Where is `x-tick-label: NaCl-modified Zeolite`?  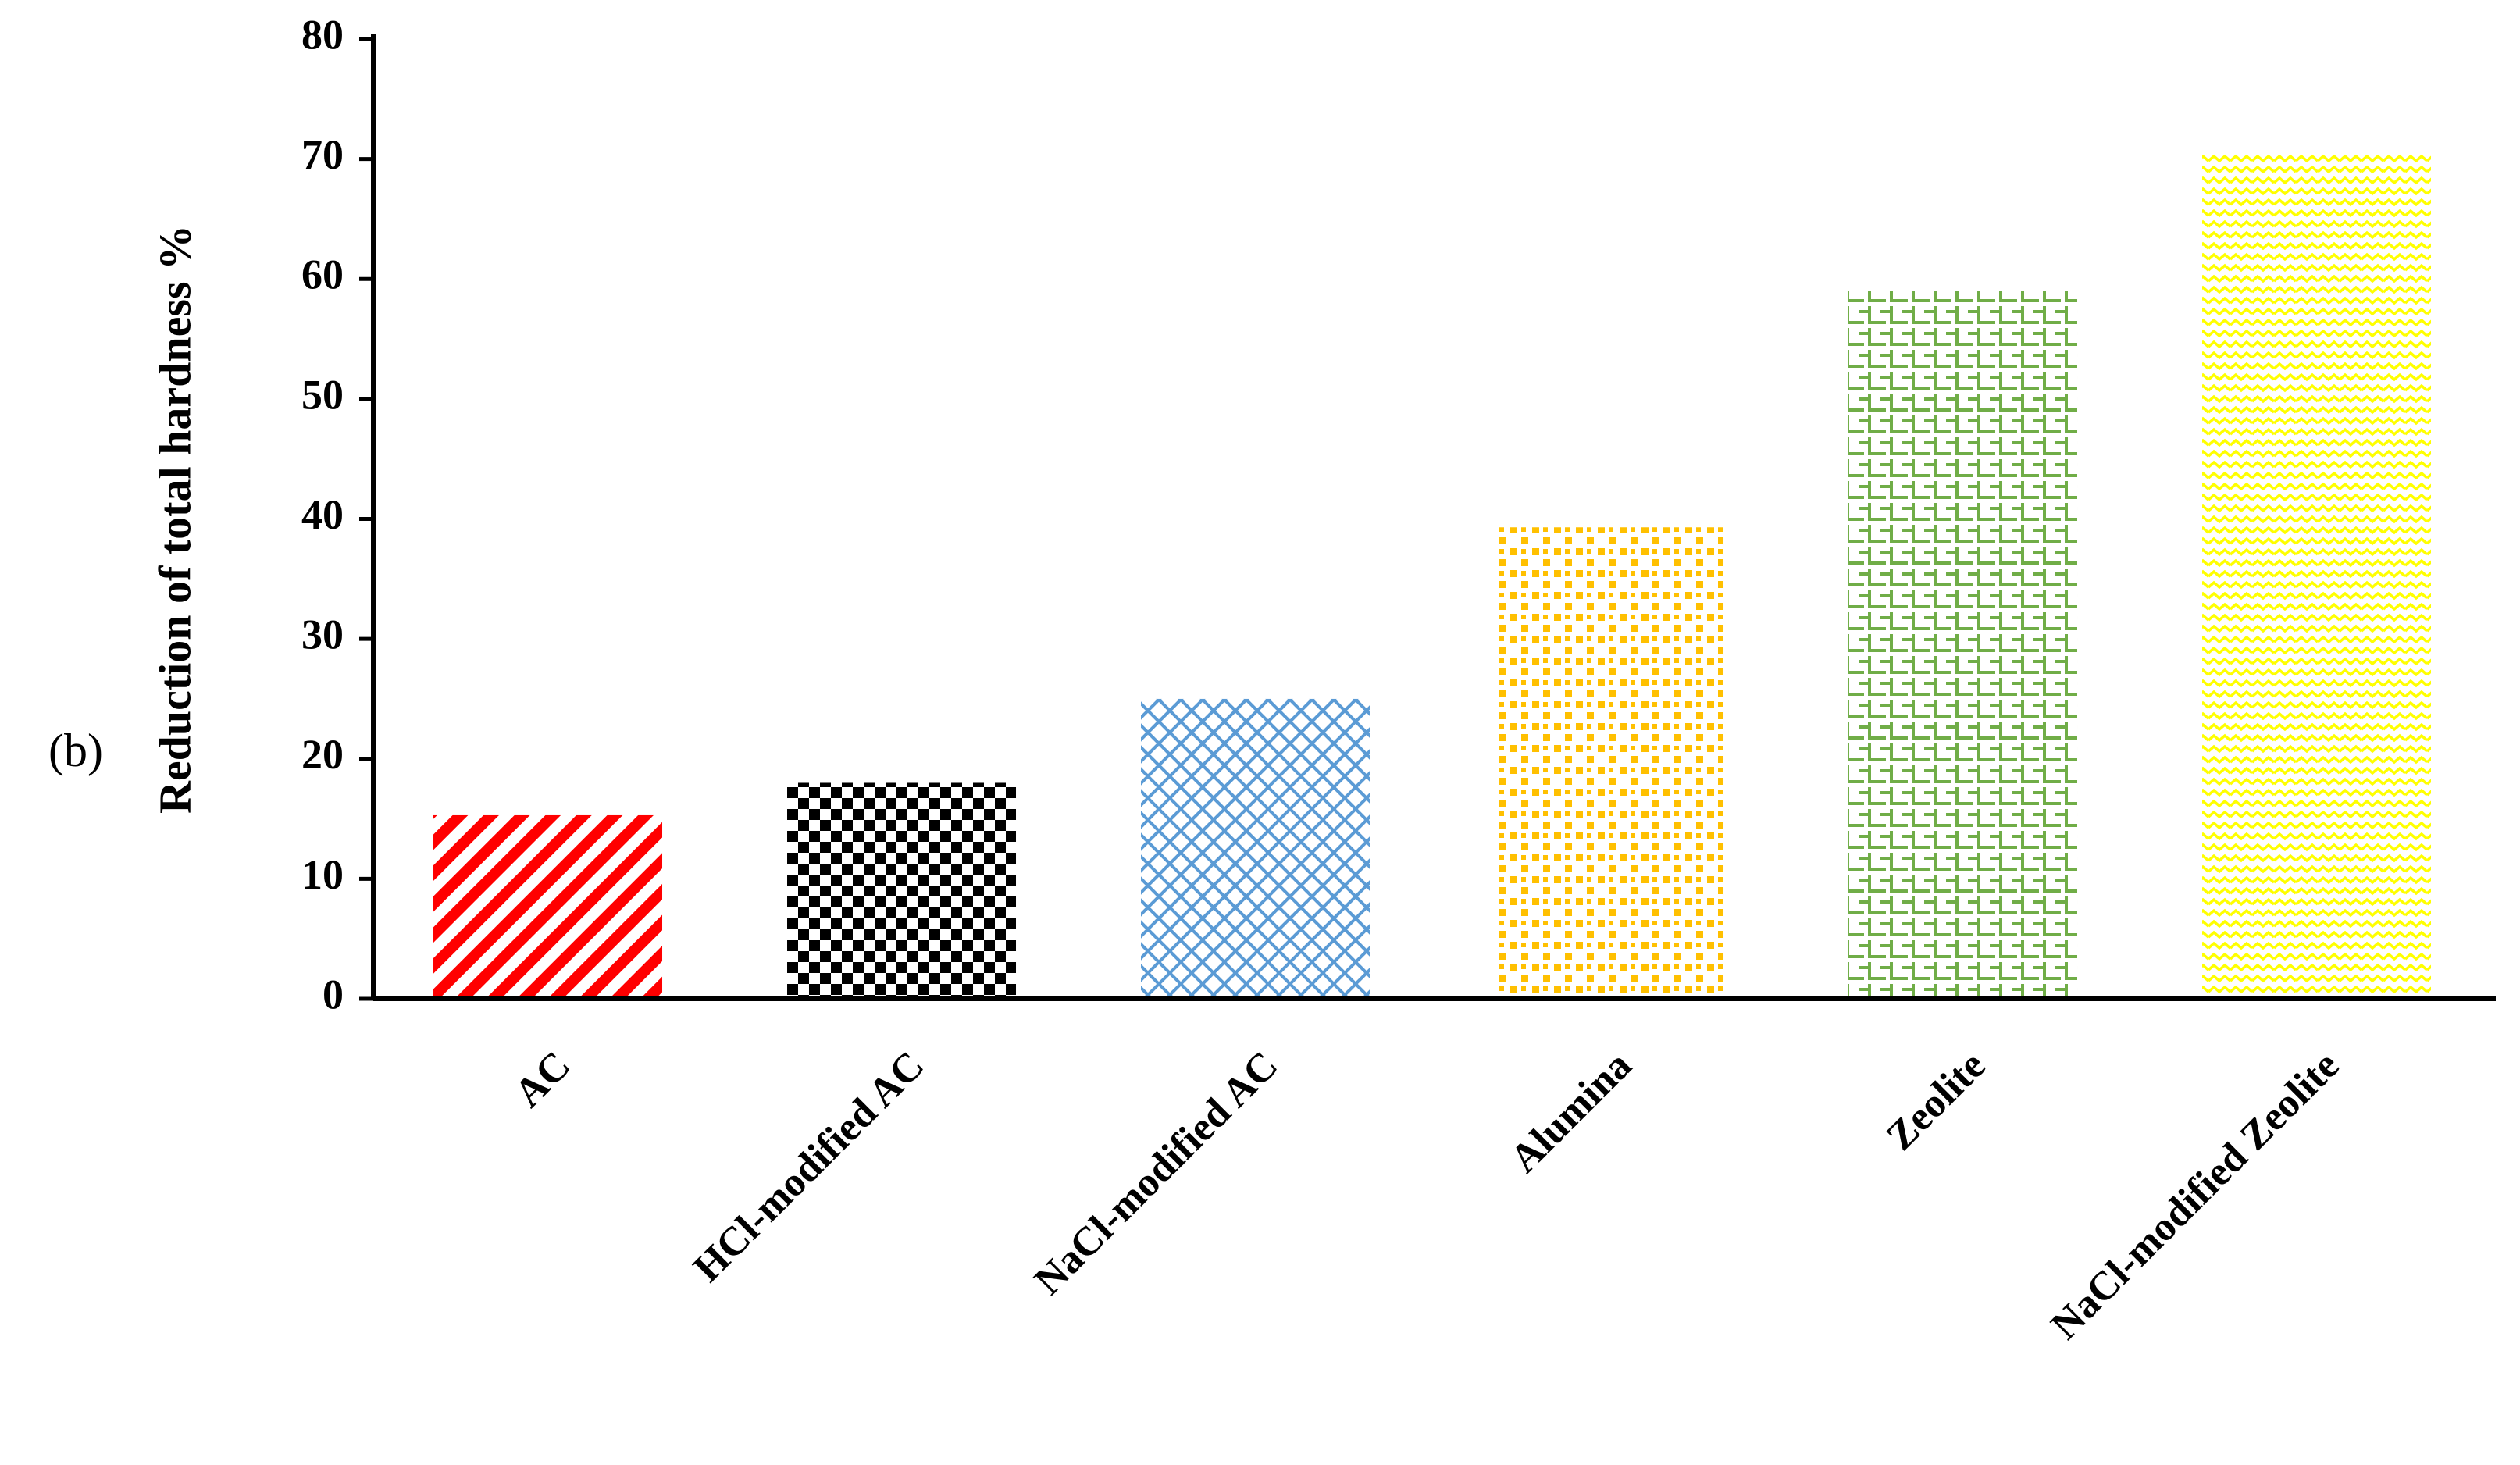
x-tick-label: NaCl-modified Zeolite is located at coordinates (2195, 1196).